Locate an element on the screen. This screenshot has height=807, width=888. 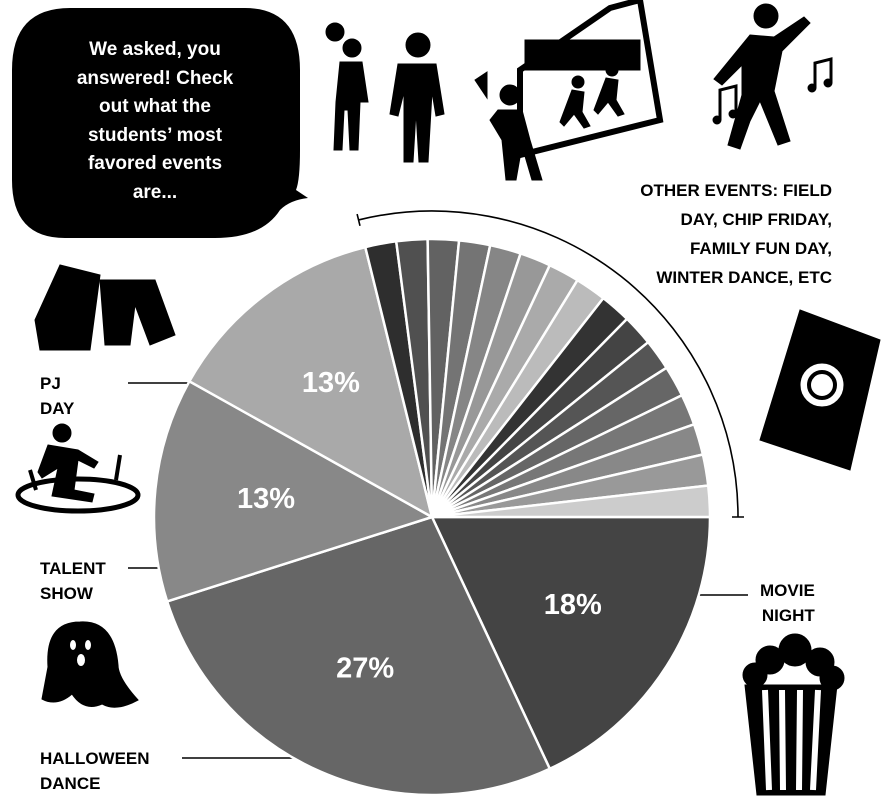
text-line: favored events is located at coordinates (155, 163).